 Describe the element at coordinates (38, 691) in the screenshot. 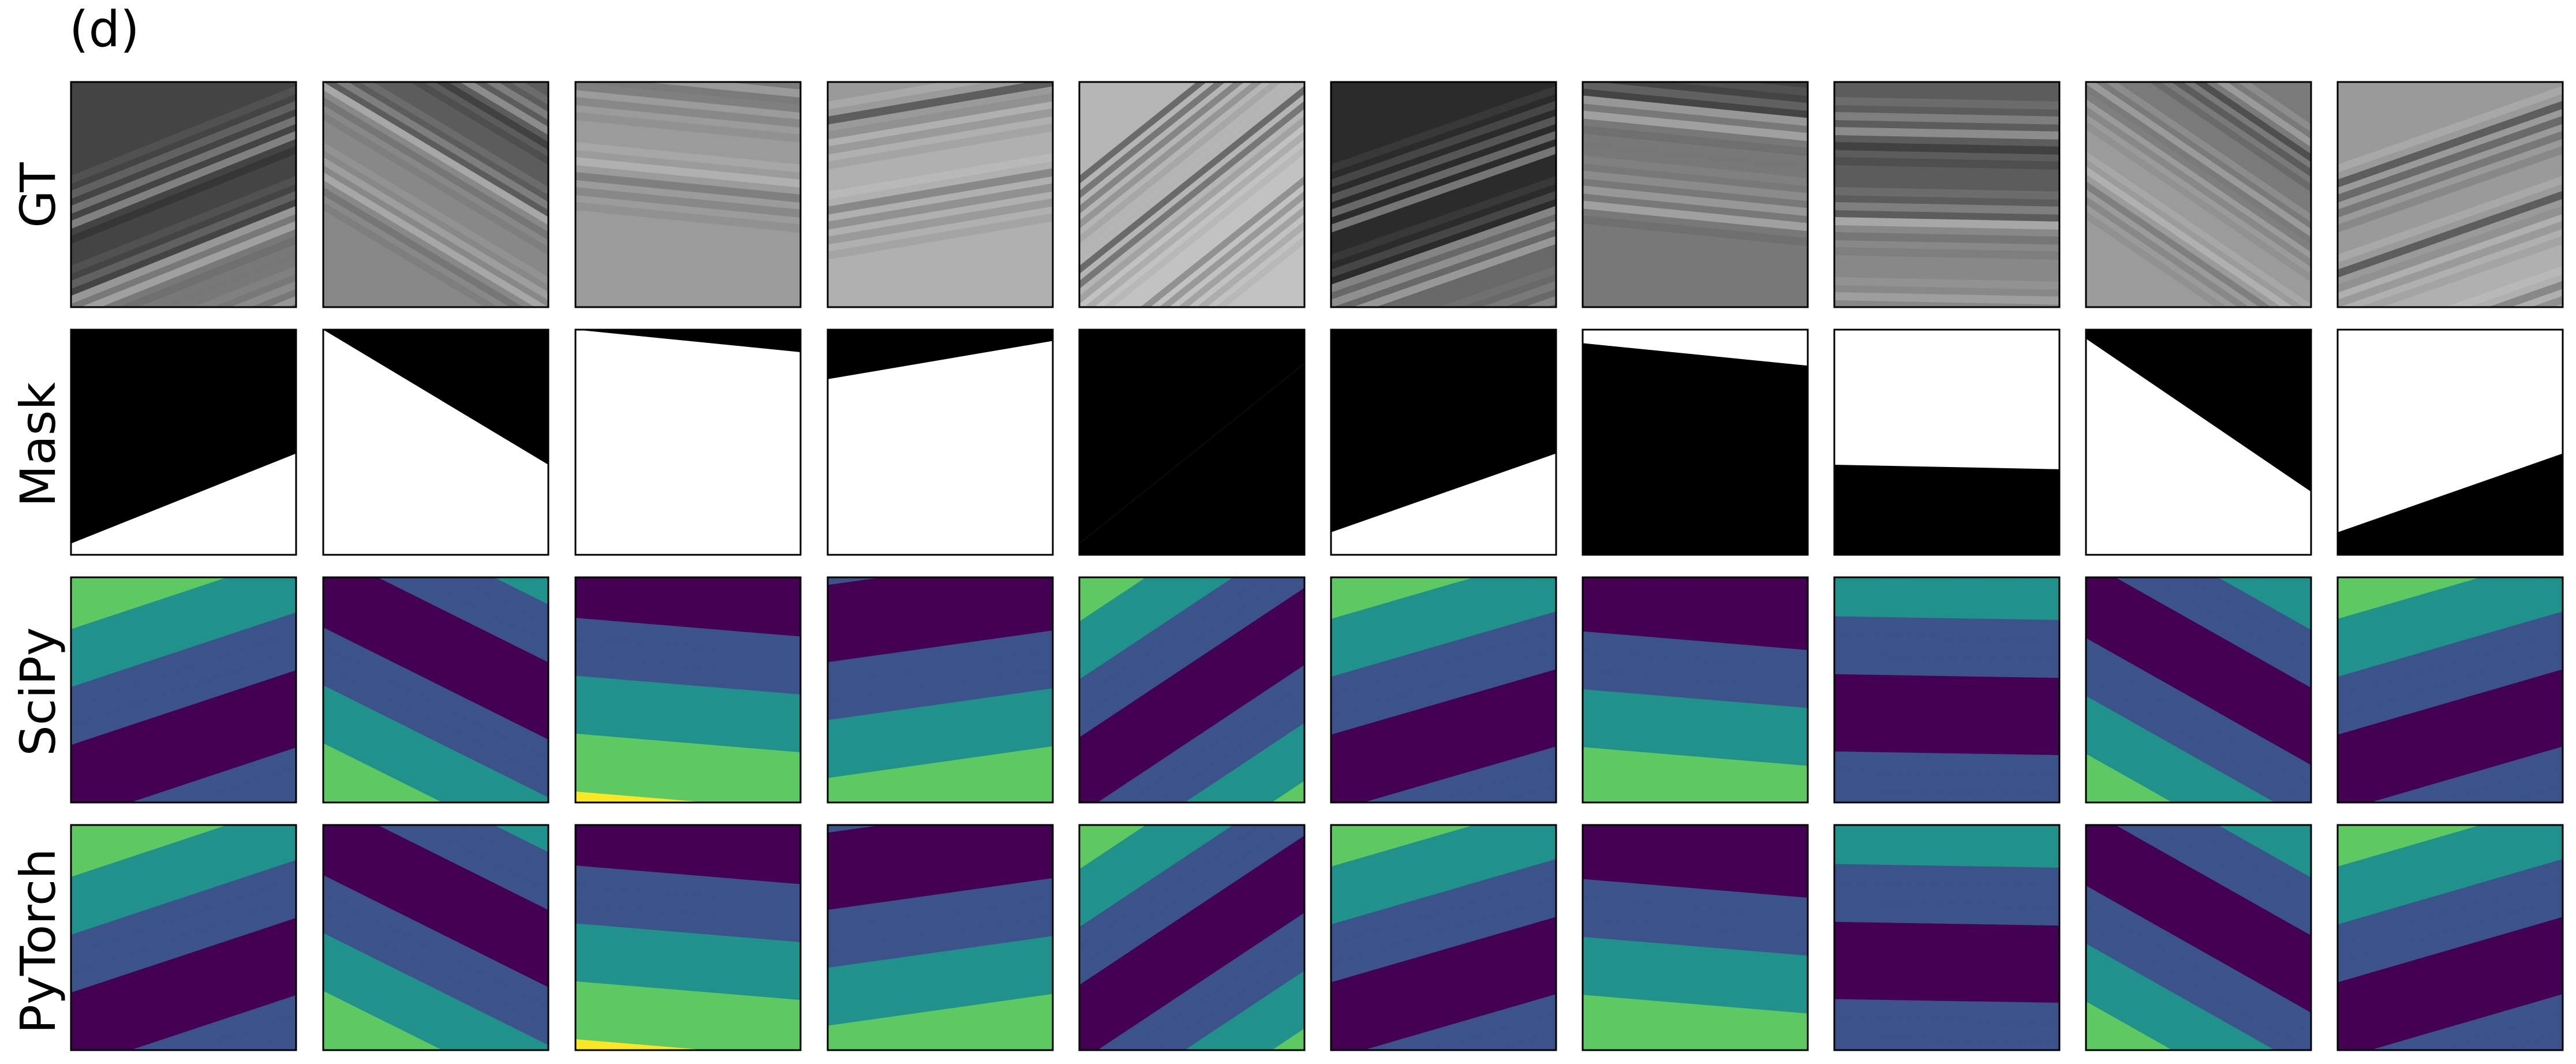

I see `row-label-scipy: SciPy` at that location.